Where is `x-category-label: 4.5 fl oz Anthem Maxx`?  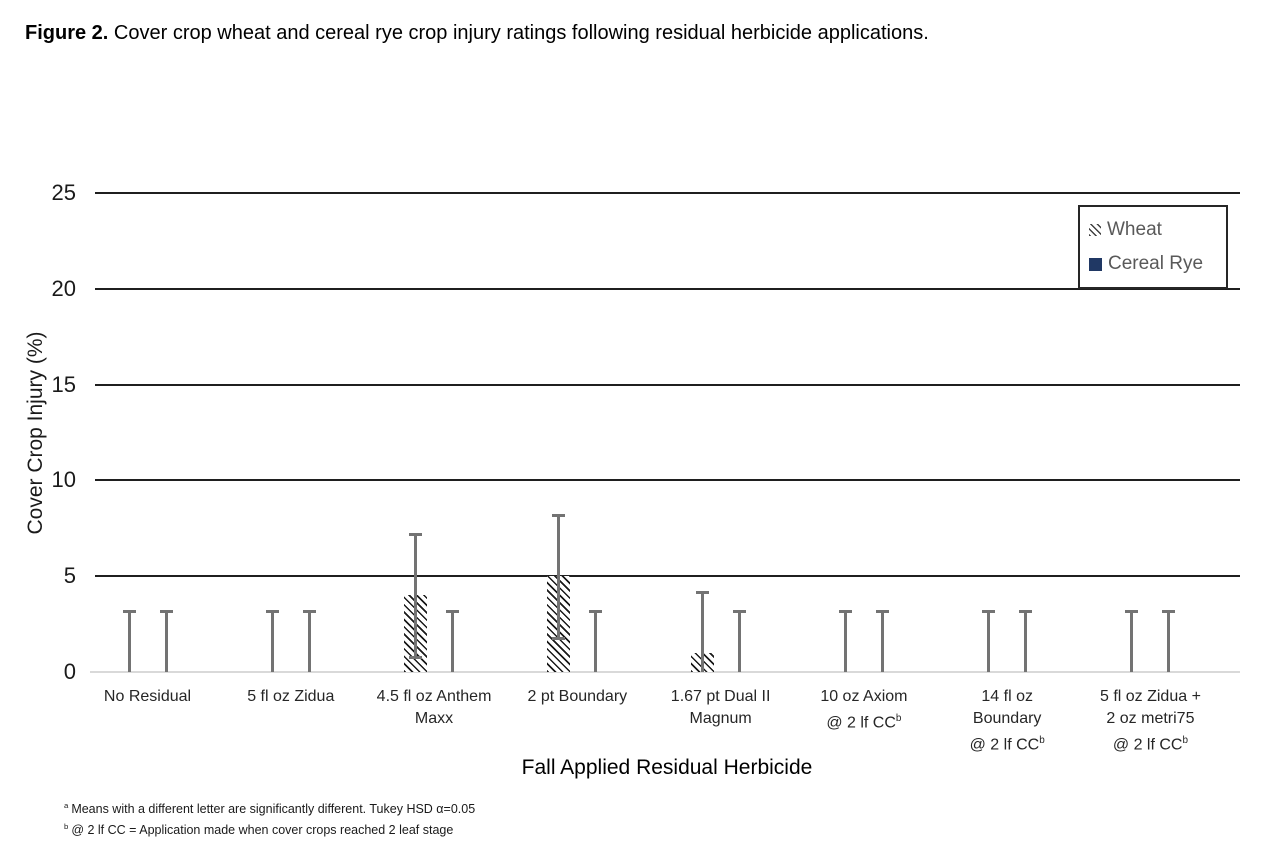
x-category-label: 4.5 fl oz Anthem Maxx is located at coordinates (434, 707).